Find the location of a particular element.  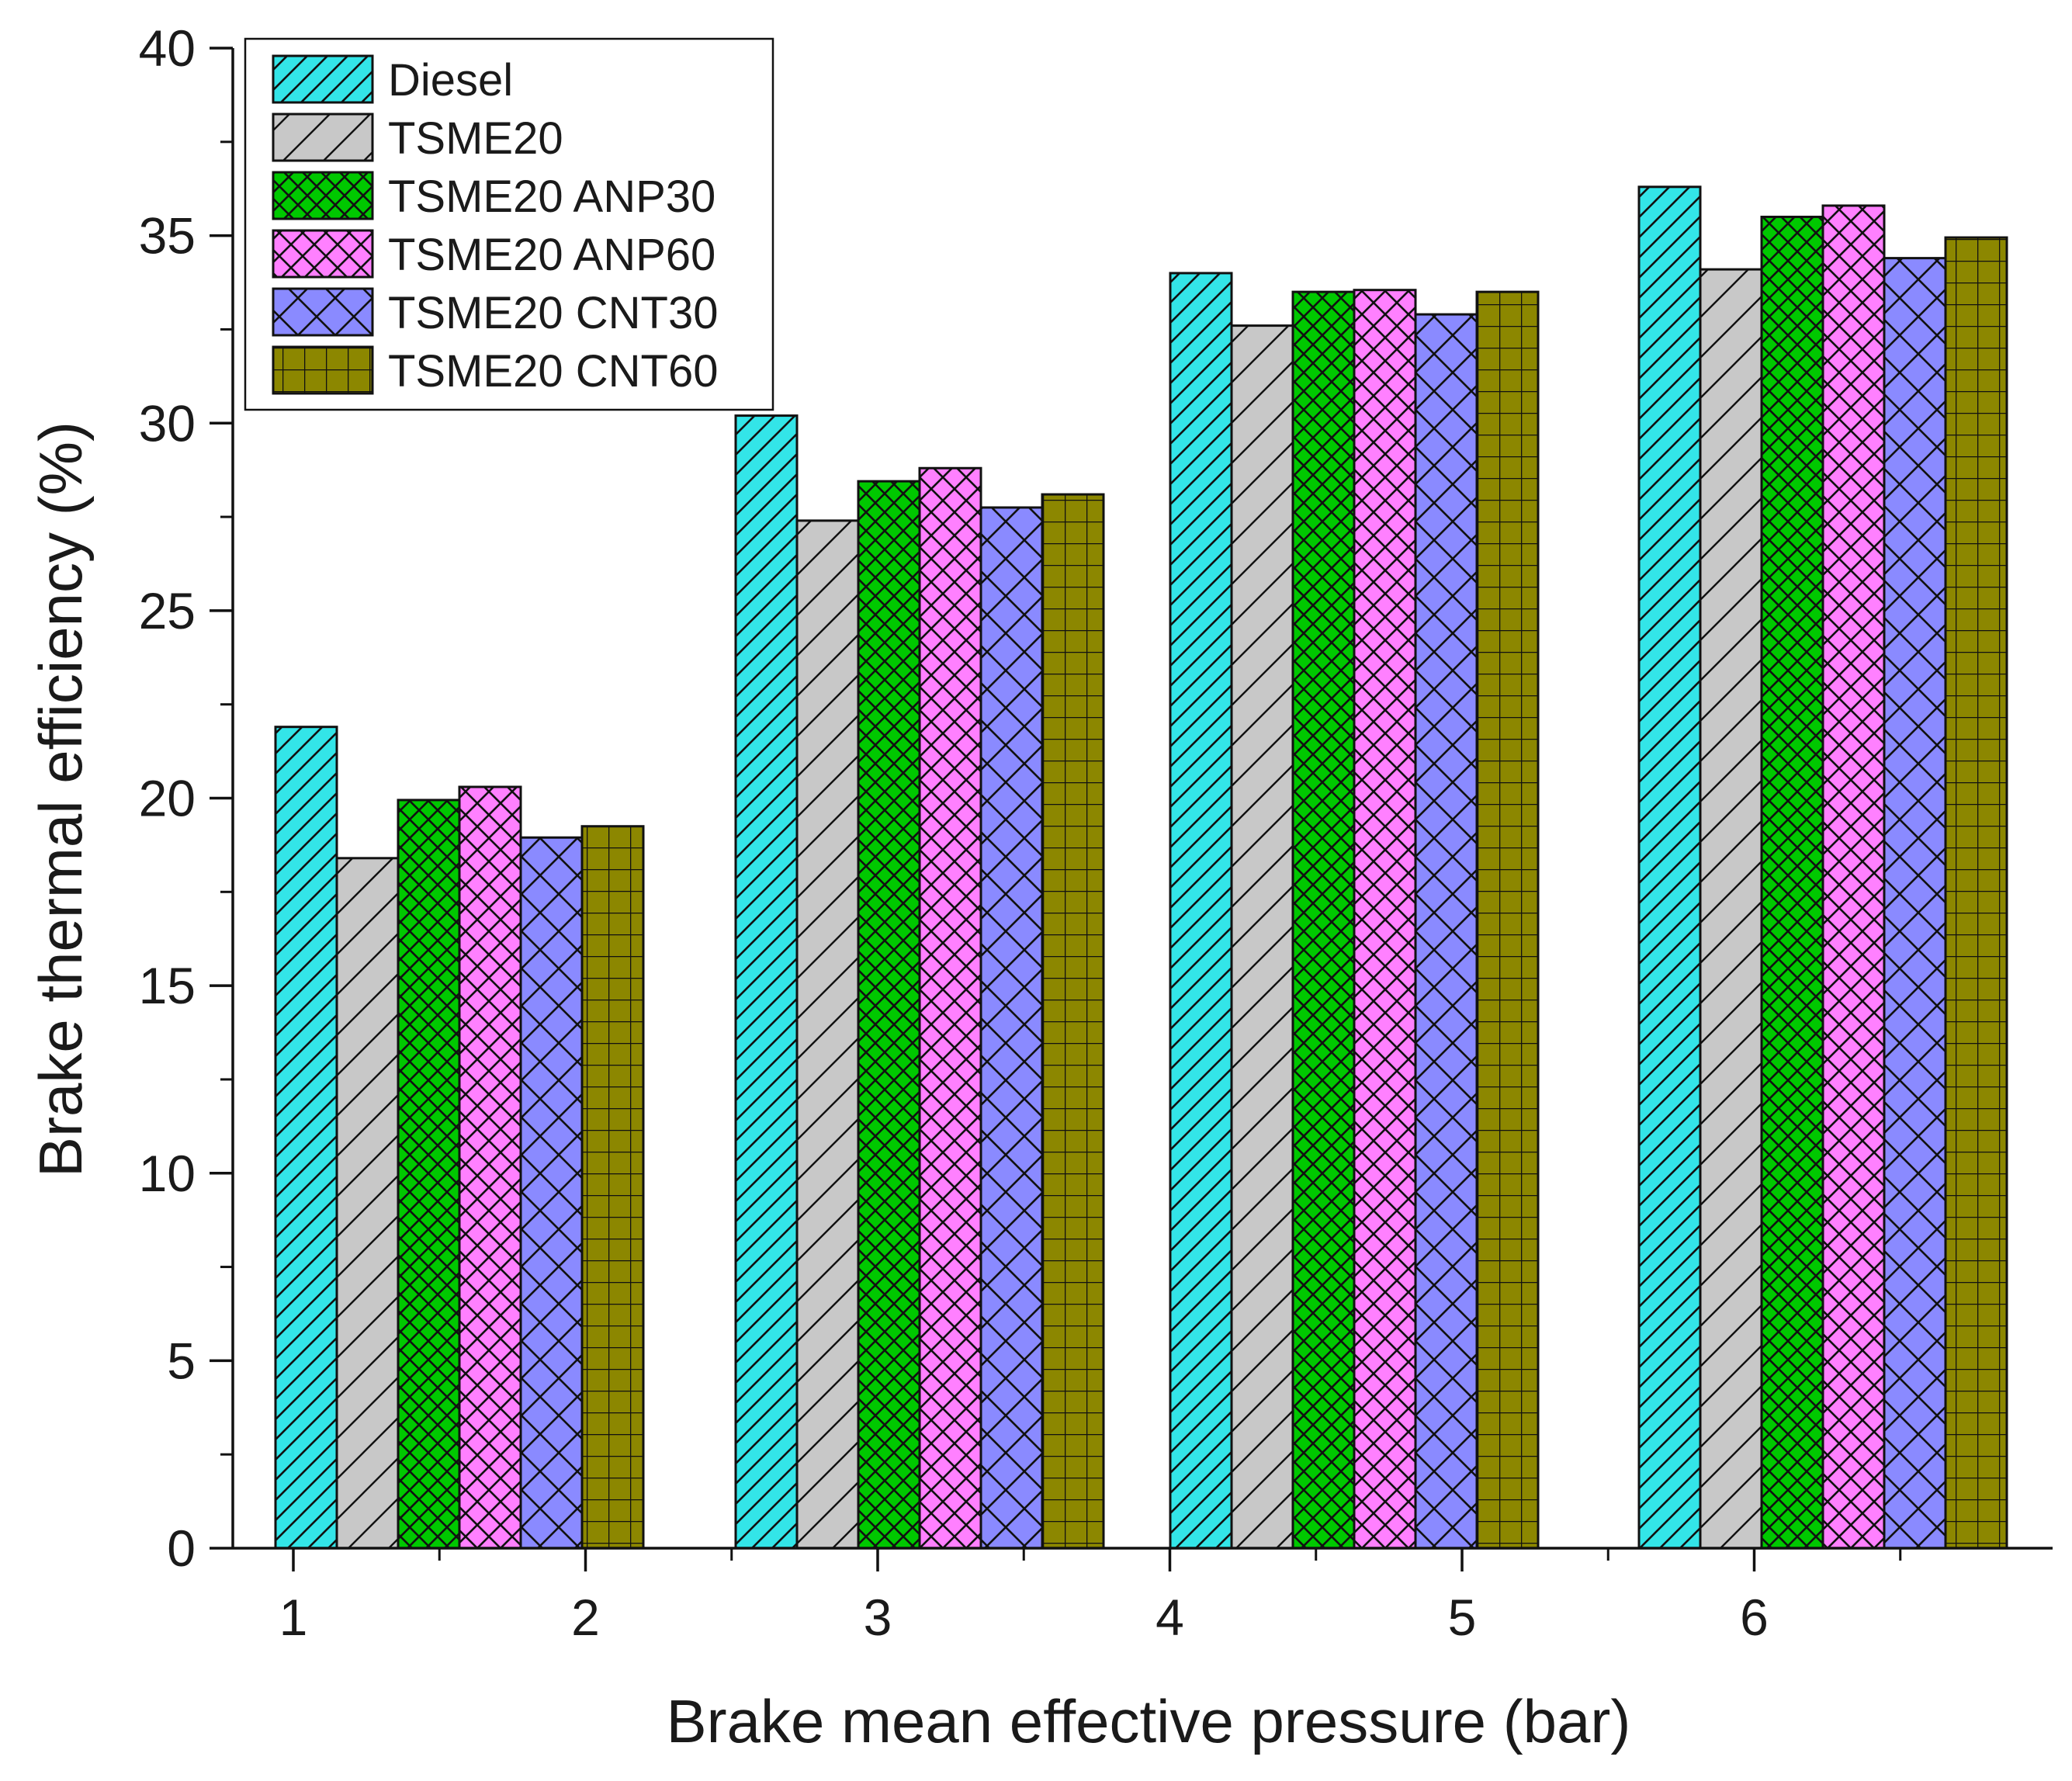

x-tick-label: 3 is located at coordinates (878, 1617).